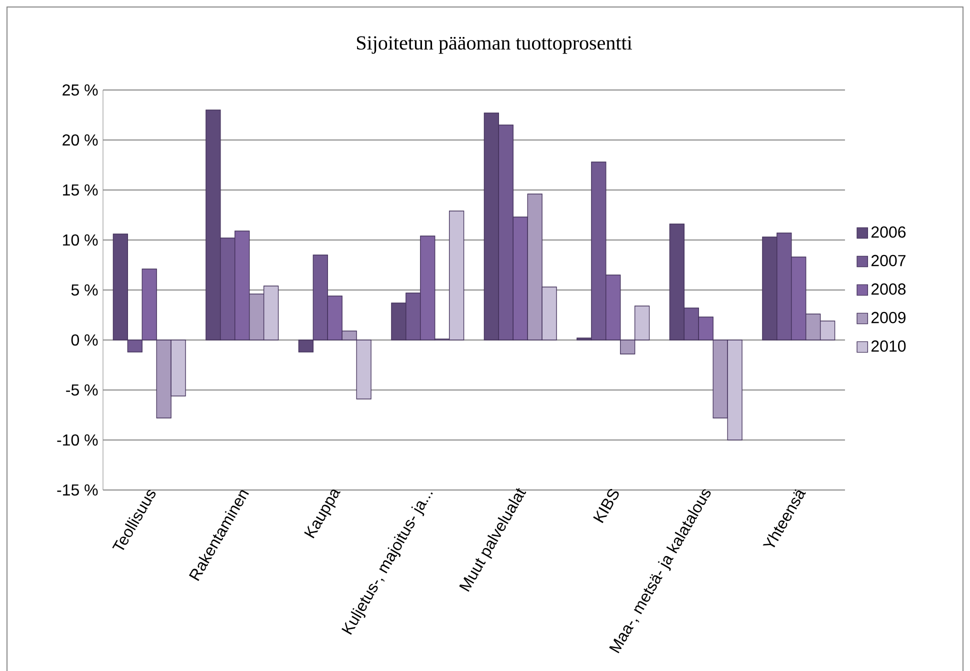 The image size is (970, 671). What do you see at coordinates (80, 140) in the screenshot?
I see `y-tick-label: 20 %` at bounding box center [80, 140].